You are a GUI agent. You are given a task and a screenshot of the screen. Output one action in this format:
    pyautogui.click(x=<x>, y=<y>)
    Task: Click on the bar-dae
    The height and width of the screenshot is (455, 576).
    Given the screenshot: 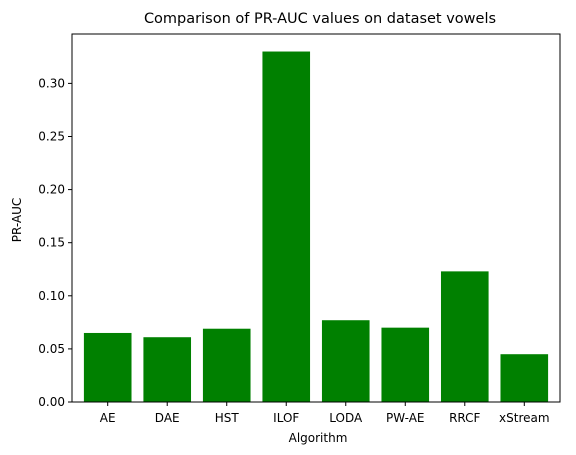 What is the action you would take?
    pyautogui.click(x=167, y=369)
    